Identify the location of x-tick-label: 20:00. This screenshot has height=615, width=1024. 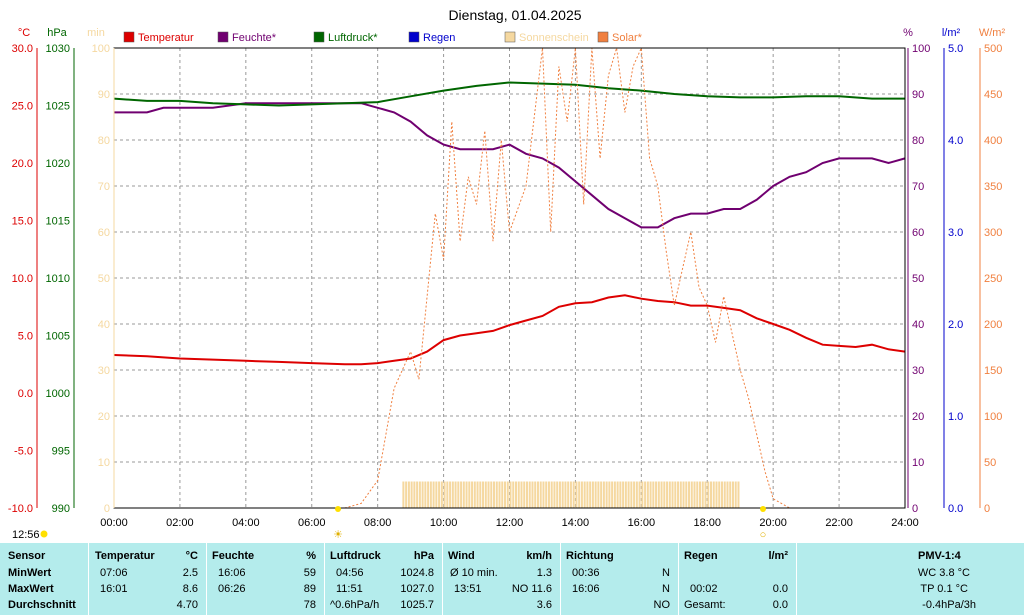
(773, 523).